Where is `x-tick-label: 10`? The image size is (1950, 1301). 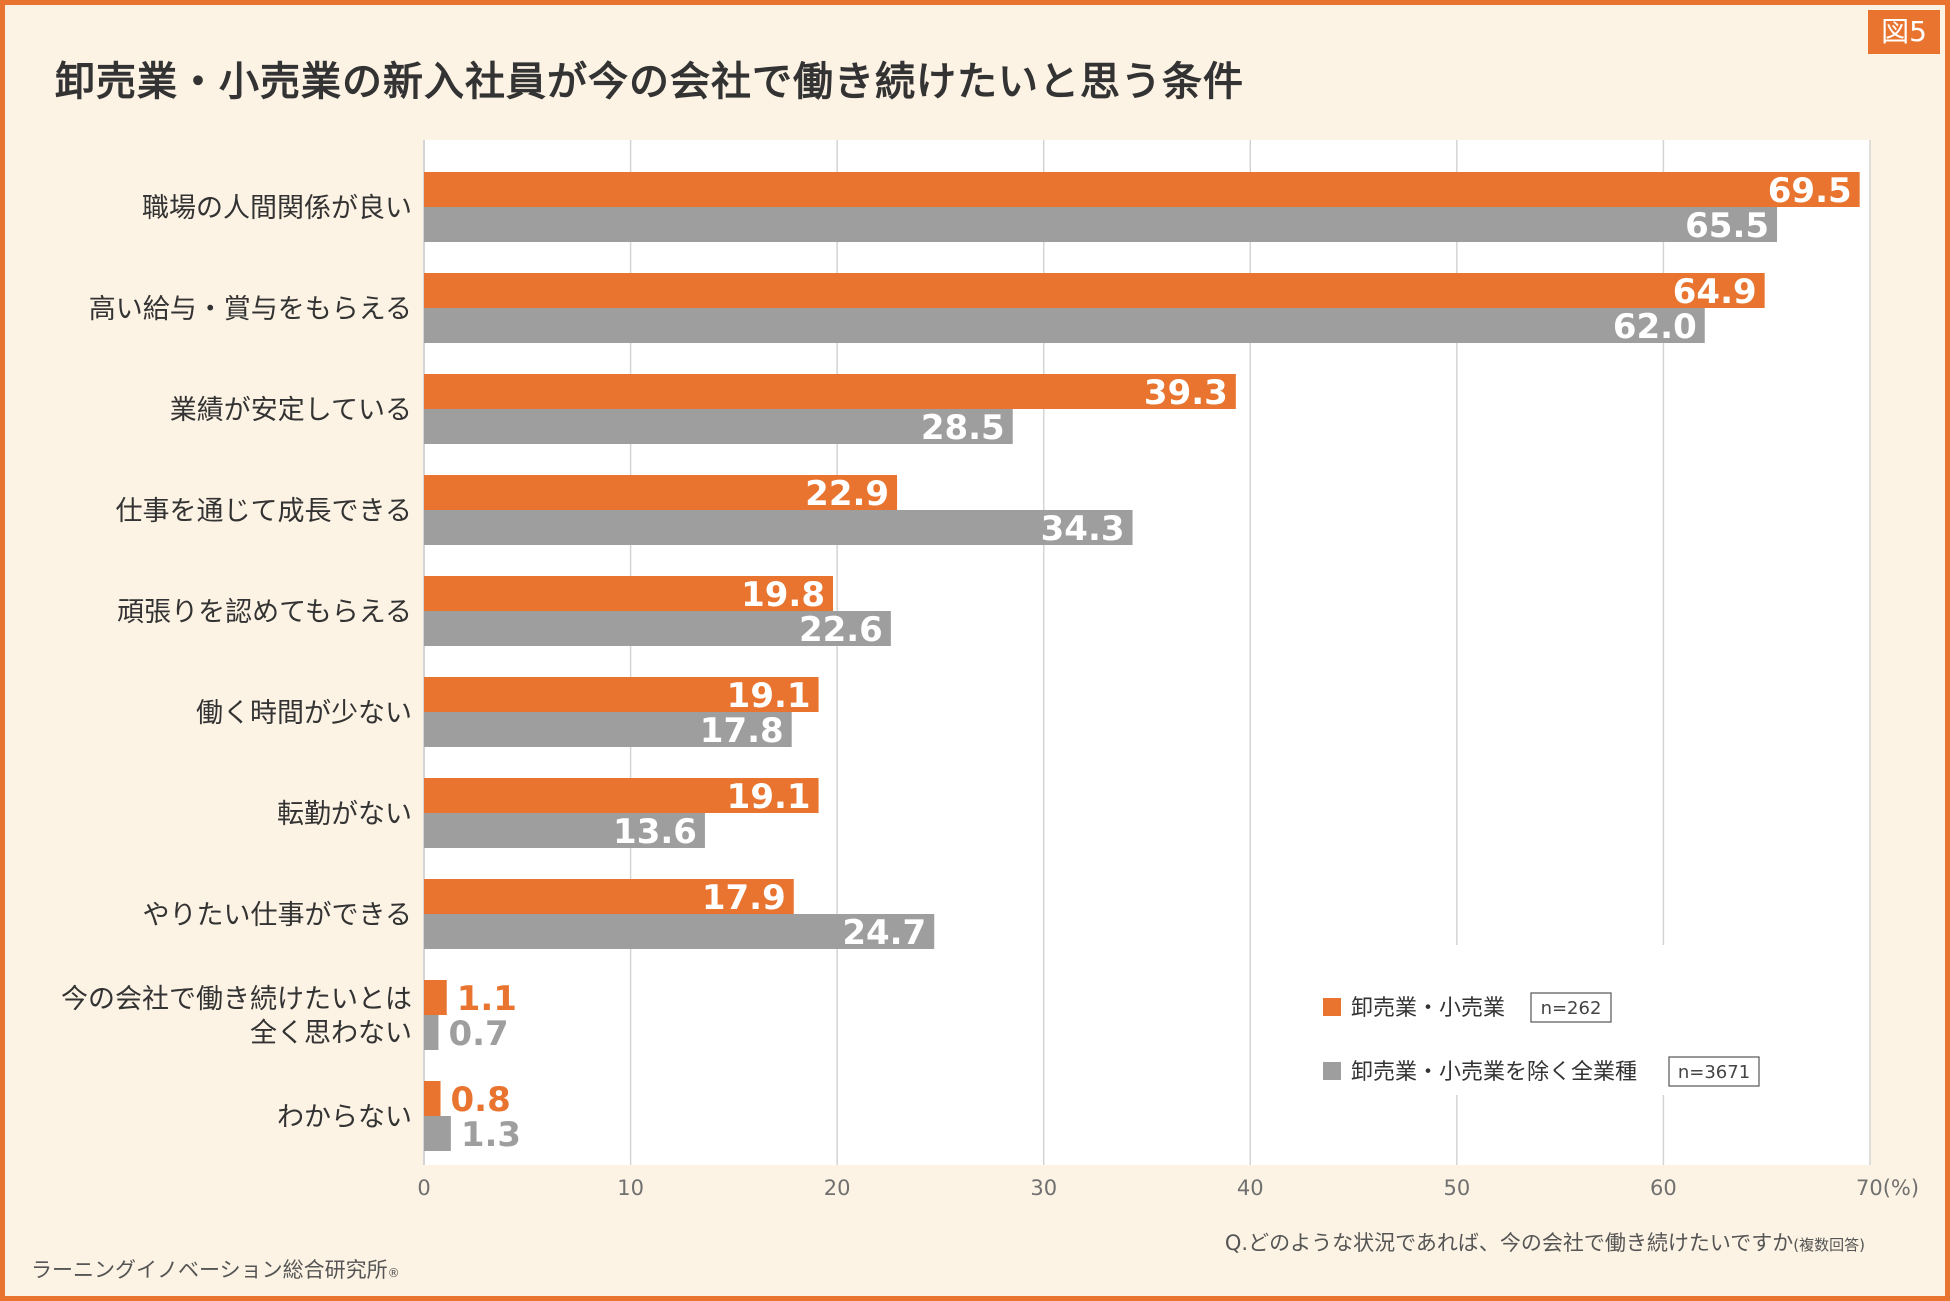
x-tick-label: 10 is located at coordinates (630, 1188).